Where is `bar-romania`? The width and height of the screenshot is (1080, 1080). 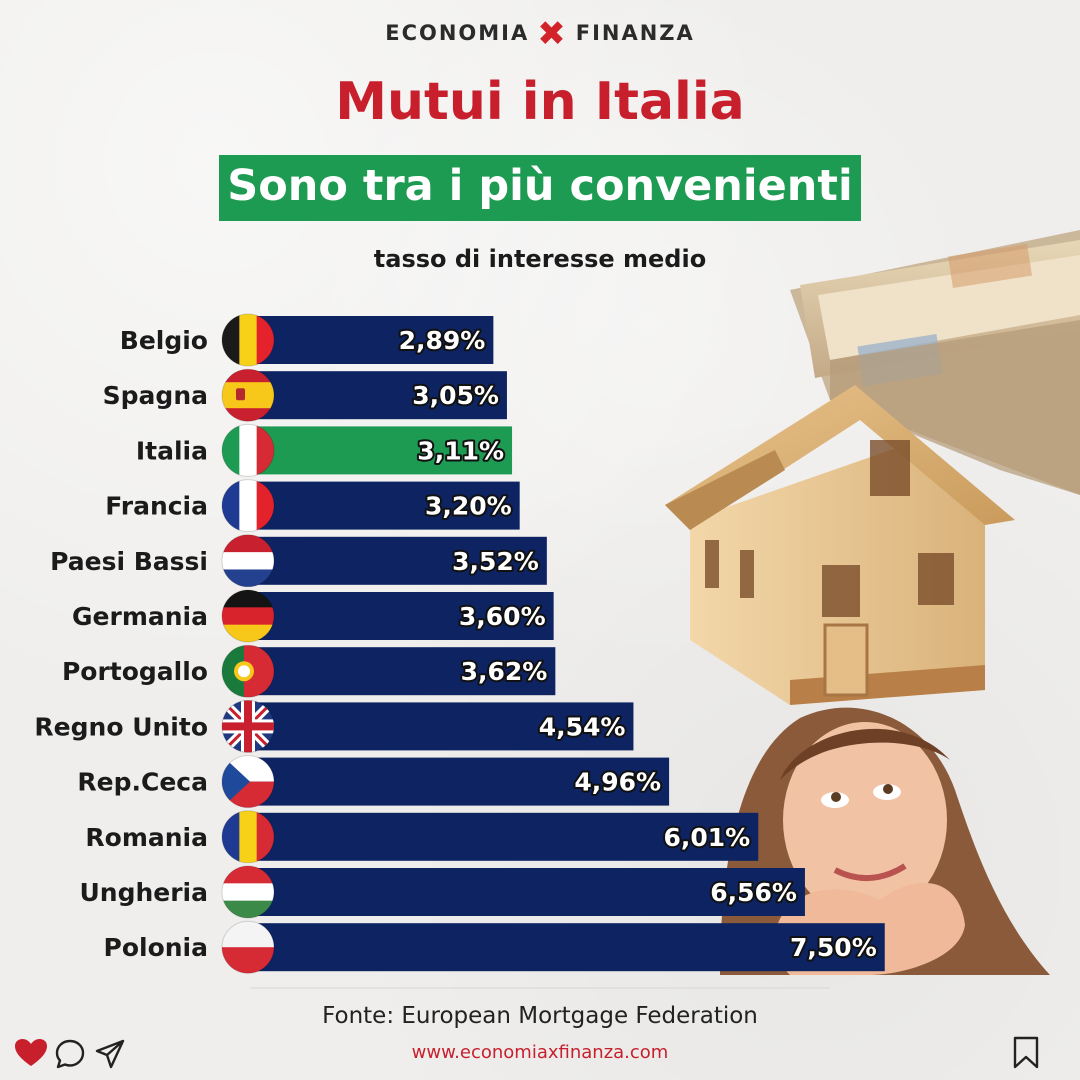
bar-romania is located at coordinates (503, 836).